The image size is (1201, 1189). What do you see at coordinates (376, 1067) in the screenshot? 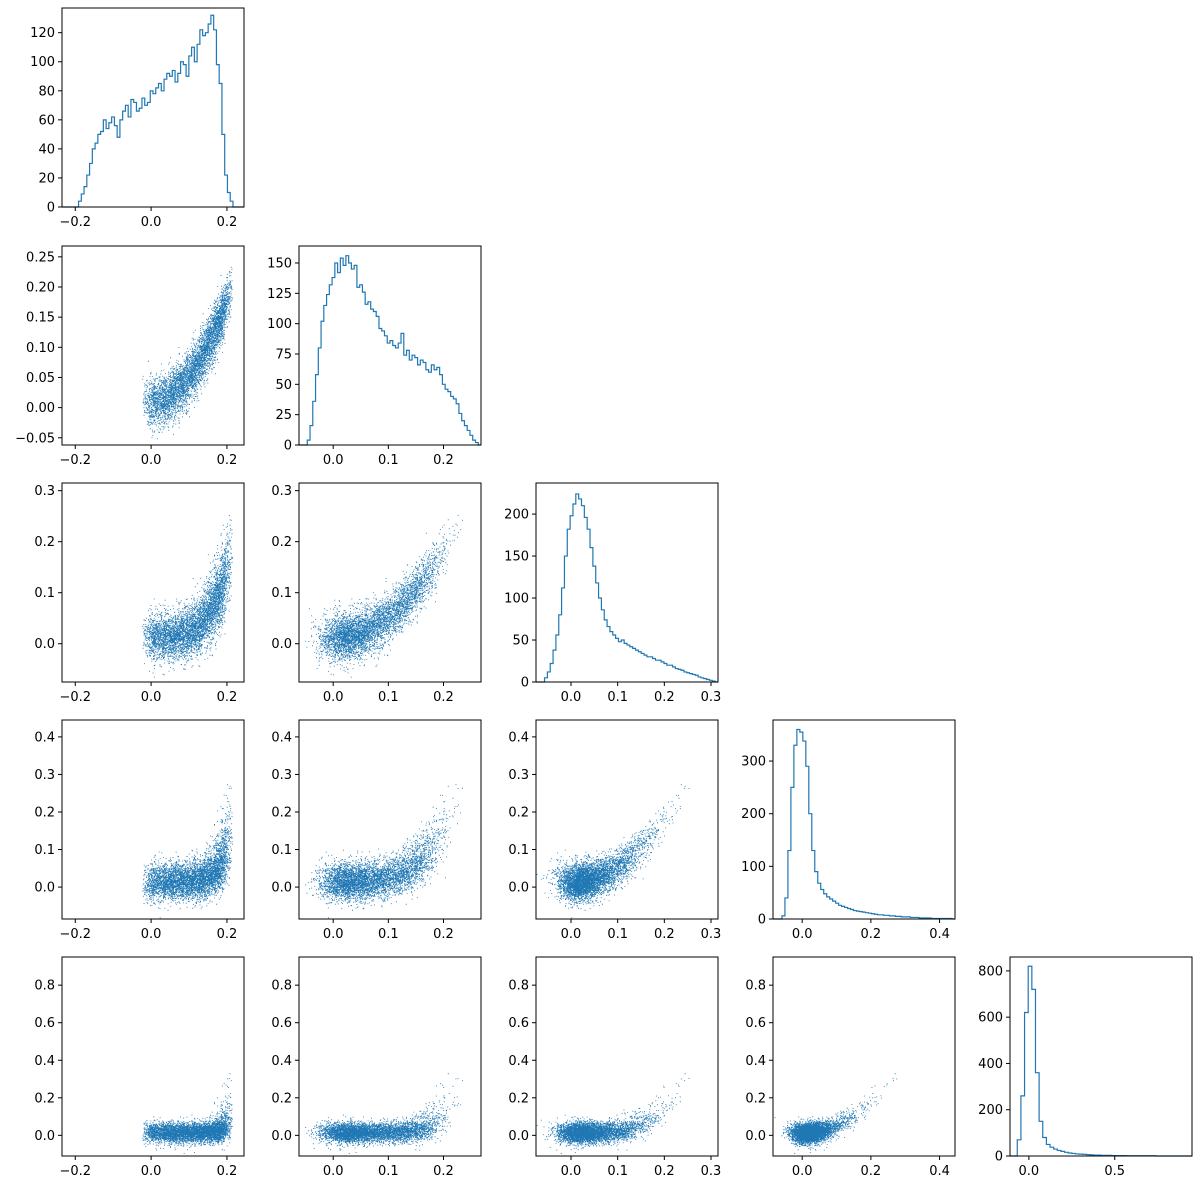
I see `scatter-5-vs-2: 0.0 0.1 0.2 0.0 0.2 0.4 0.6 0.8` at bounding box center [376, 1067].